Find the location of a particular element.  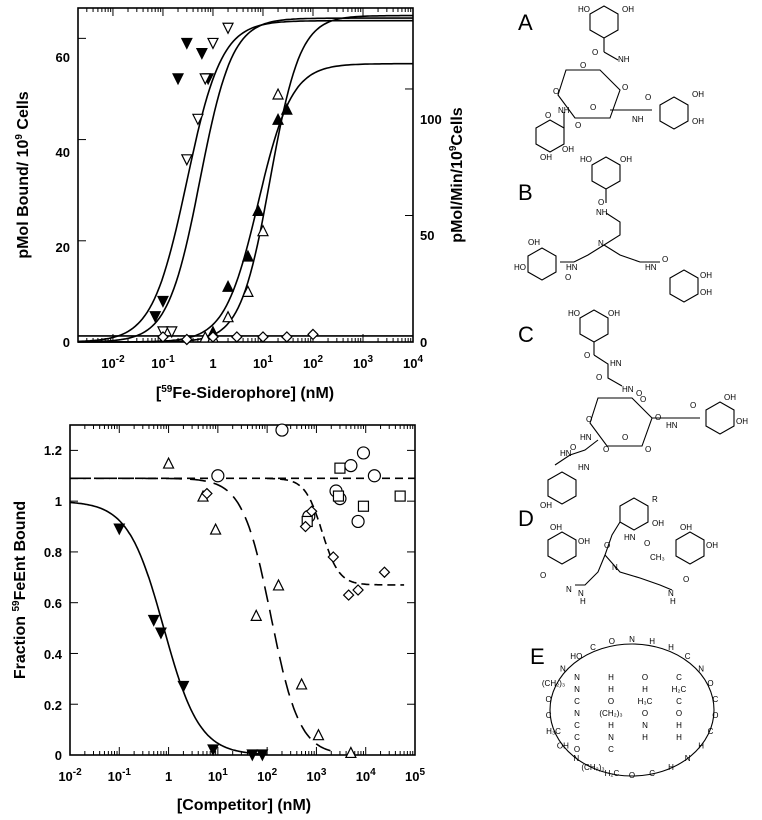

fit-curve is located at coordinates (336, 531).